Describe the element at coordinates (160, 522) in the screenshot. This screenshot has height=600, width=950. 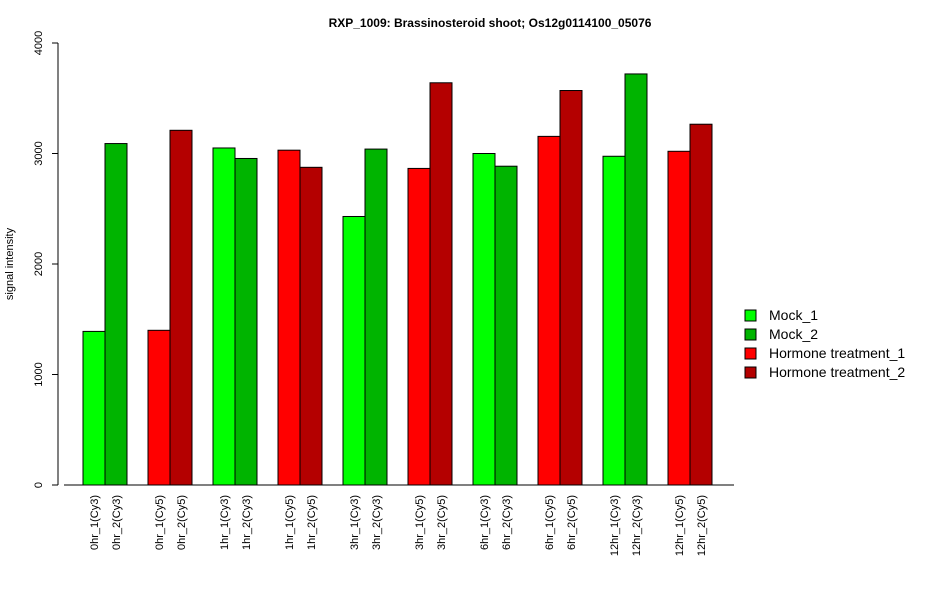
I see `x-tick-label: 0hr_1(Cy5)` at that location.